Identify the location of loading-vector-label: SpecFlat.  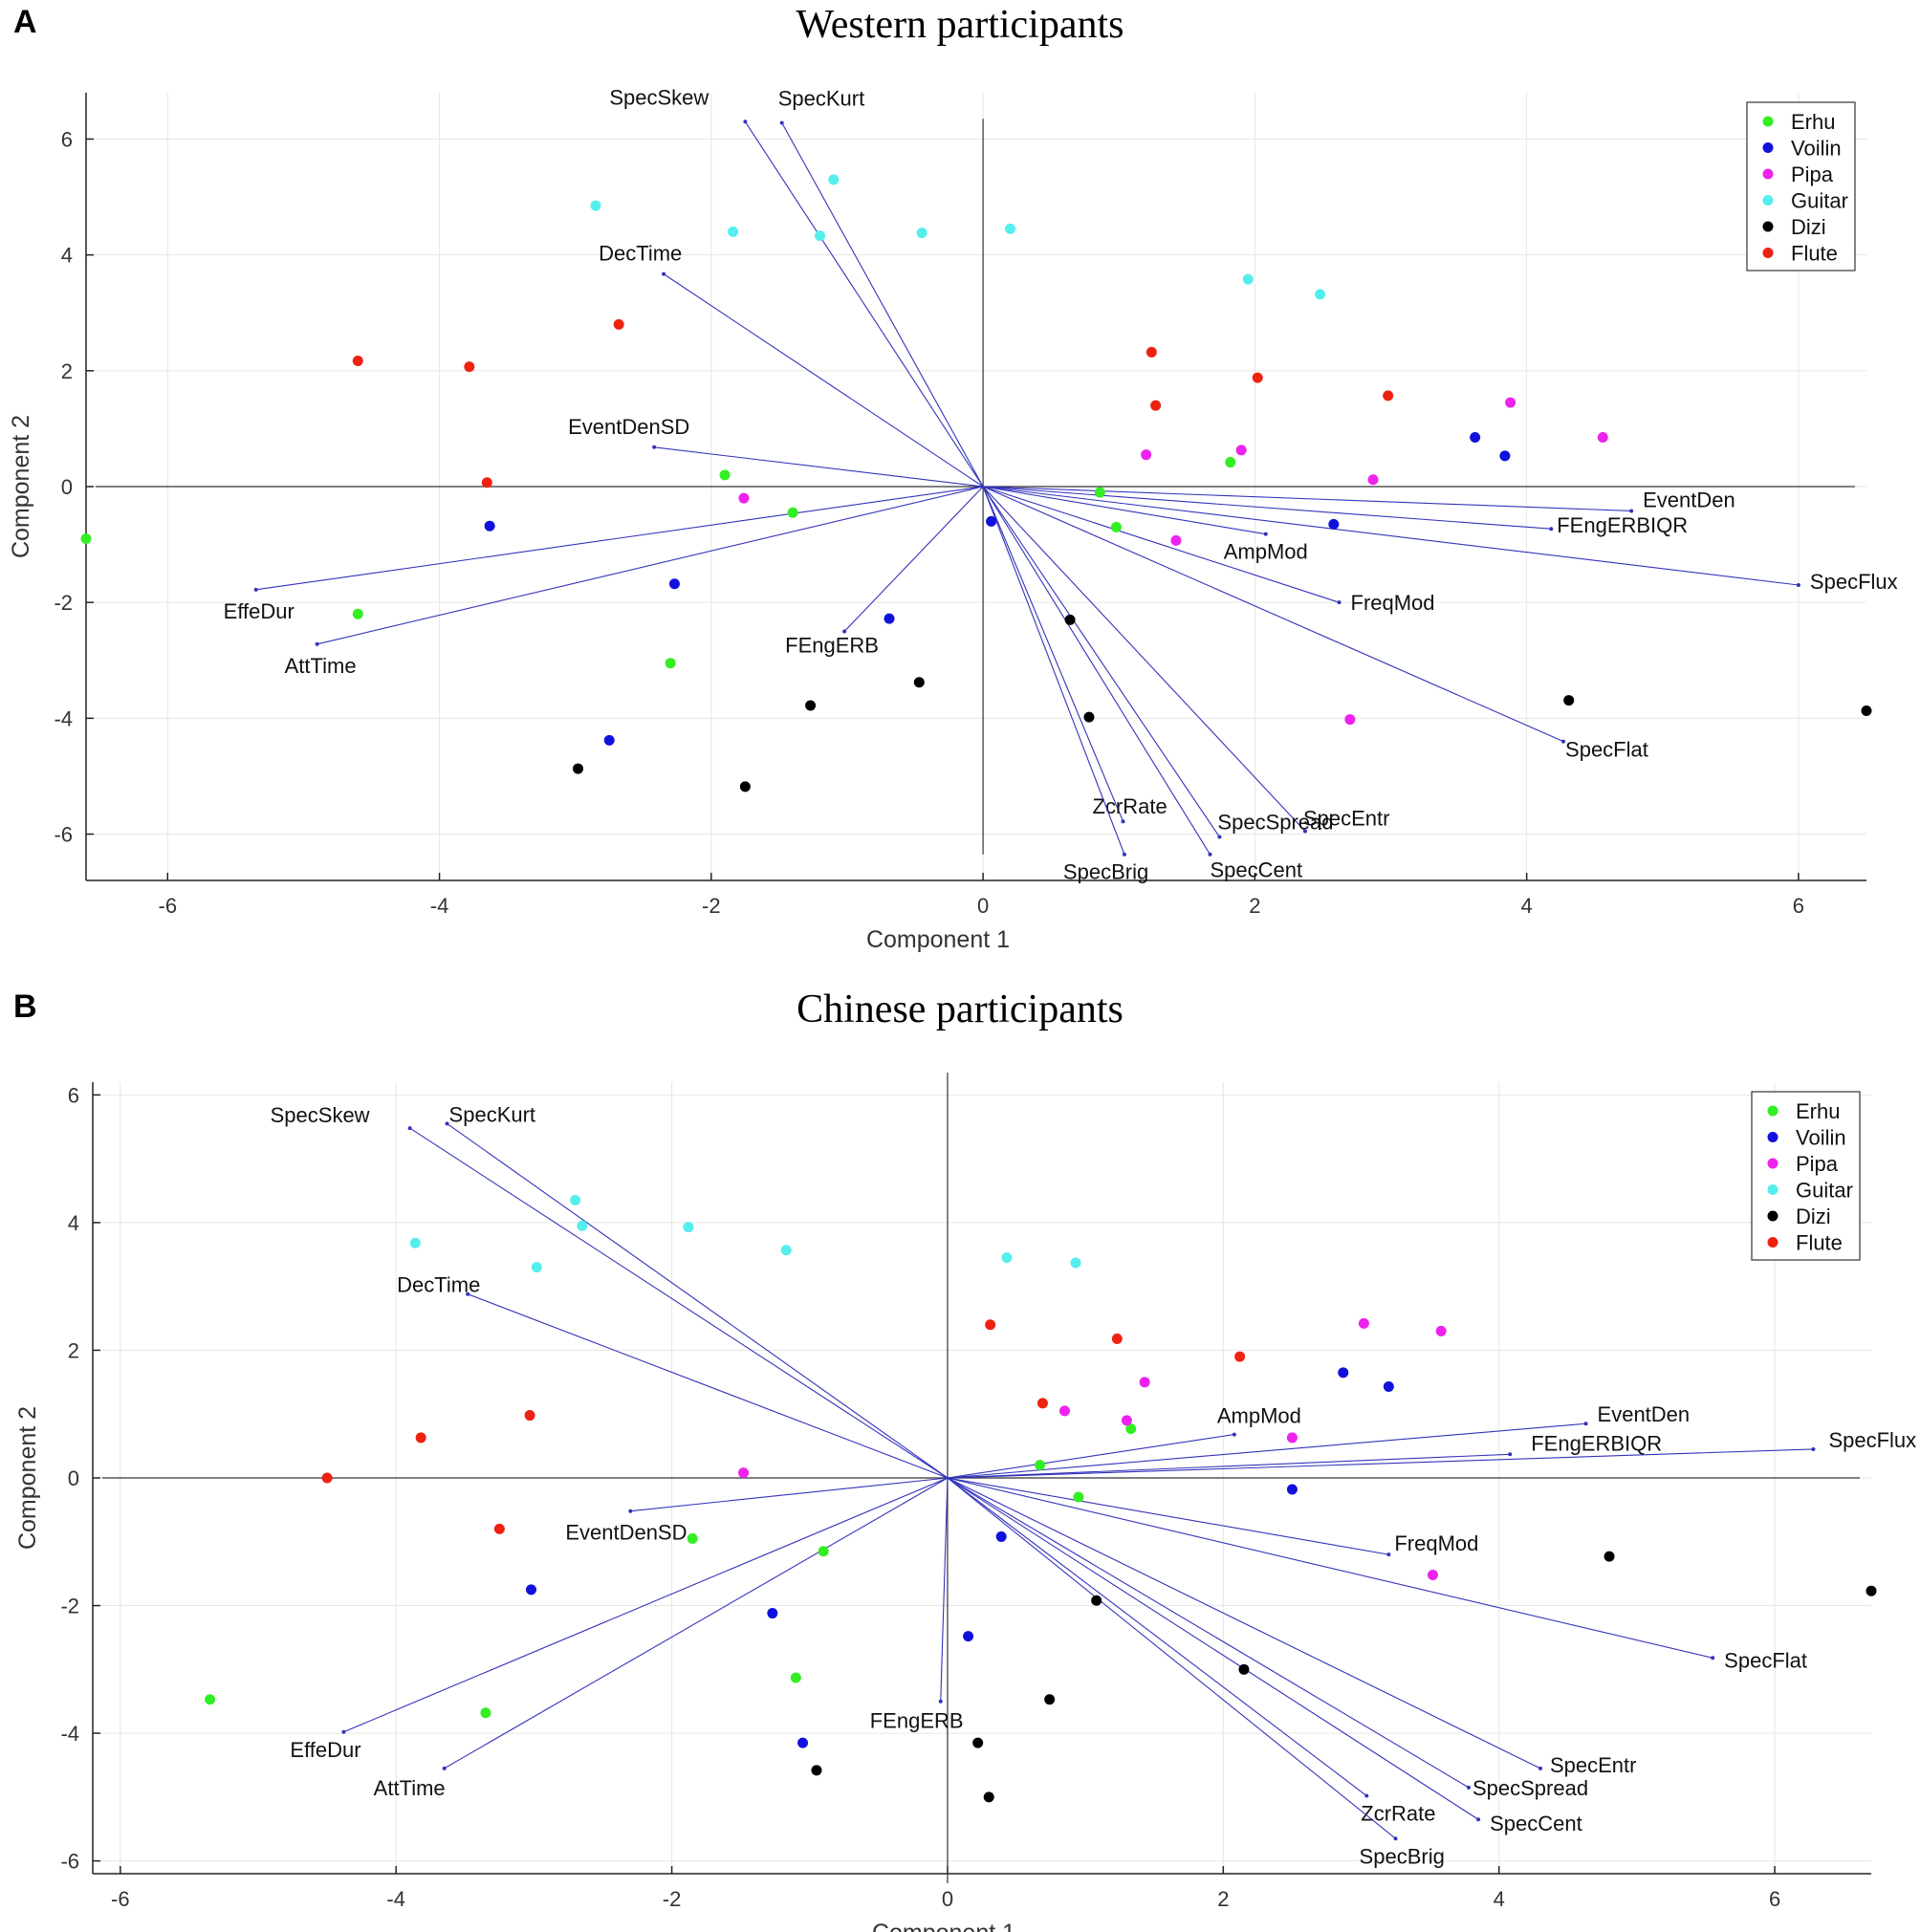
(1766, 1660).